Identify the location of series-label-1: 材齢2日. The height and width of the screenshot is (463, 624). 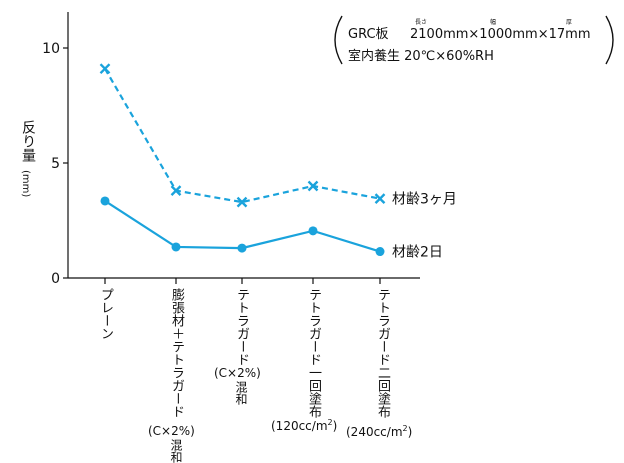
(417, 253).